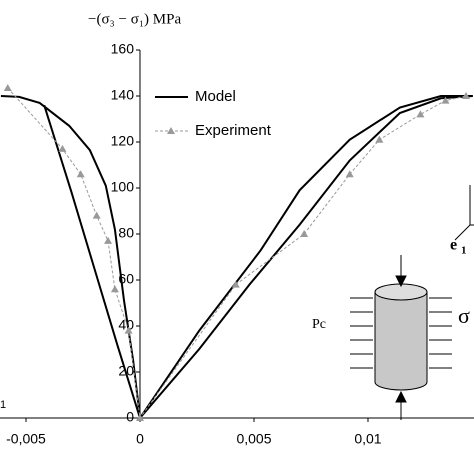 The image size is (474, 474). I want to click on annotation: σ, so click(464, 315).